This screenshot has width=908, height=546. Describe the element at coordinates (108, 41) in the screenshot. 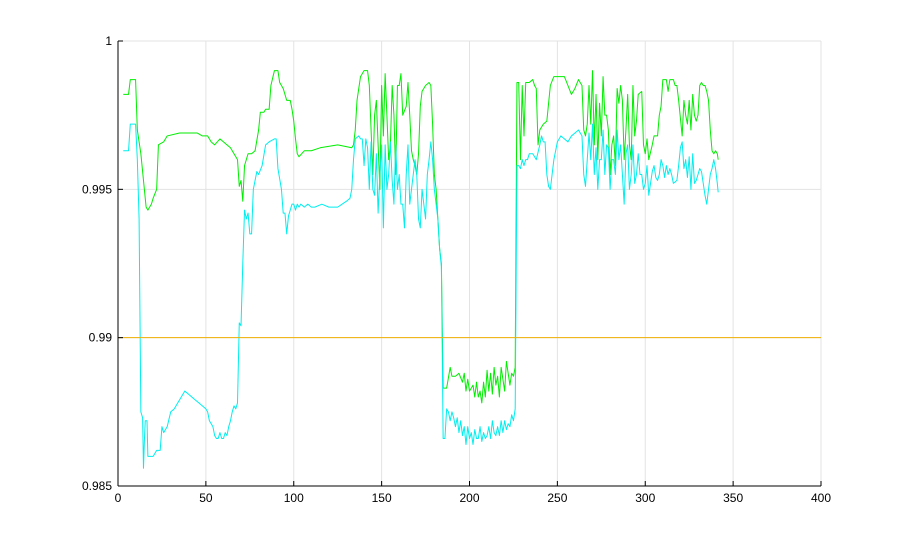

I see `y-tick-label: 1` at that location.